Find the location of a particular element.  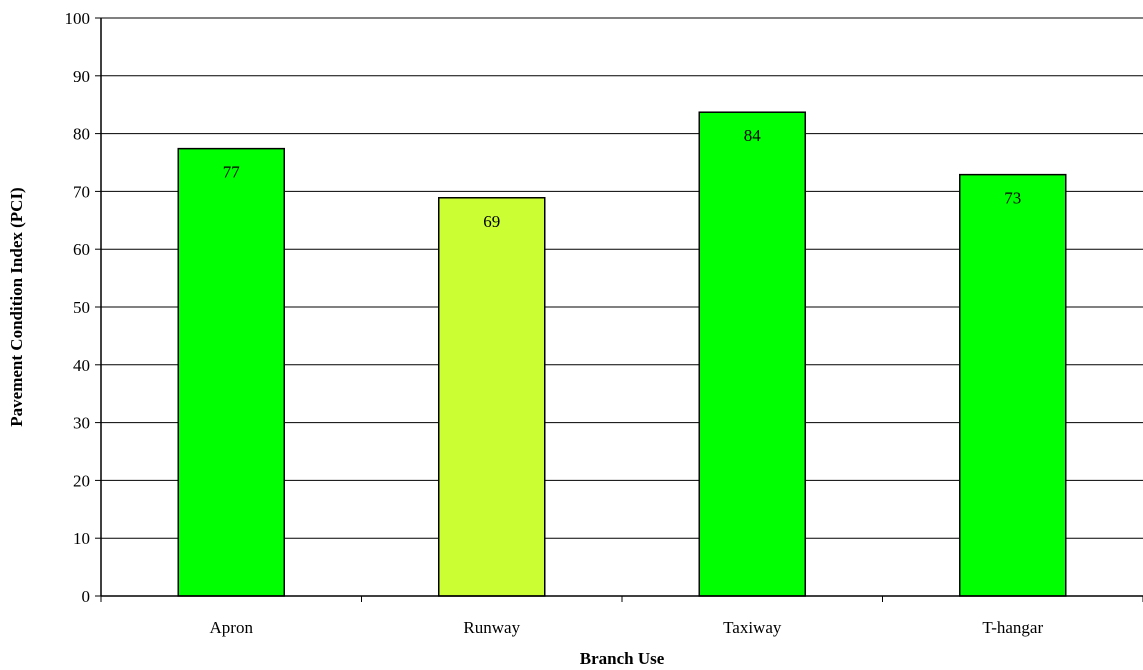

y-tick-label: 10 is located at coordinates (81, 538).